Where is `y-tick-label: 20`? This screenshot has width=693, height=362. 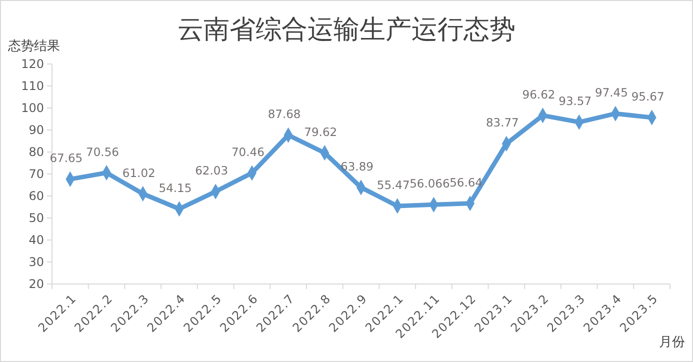
y-tick-label: 20 is located at coordinates (36, 284).